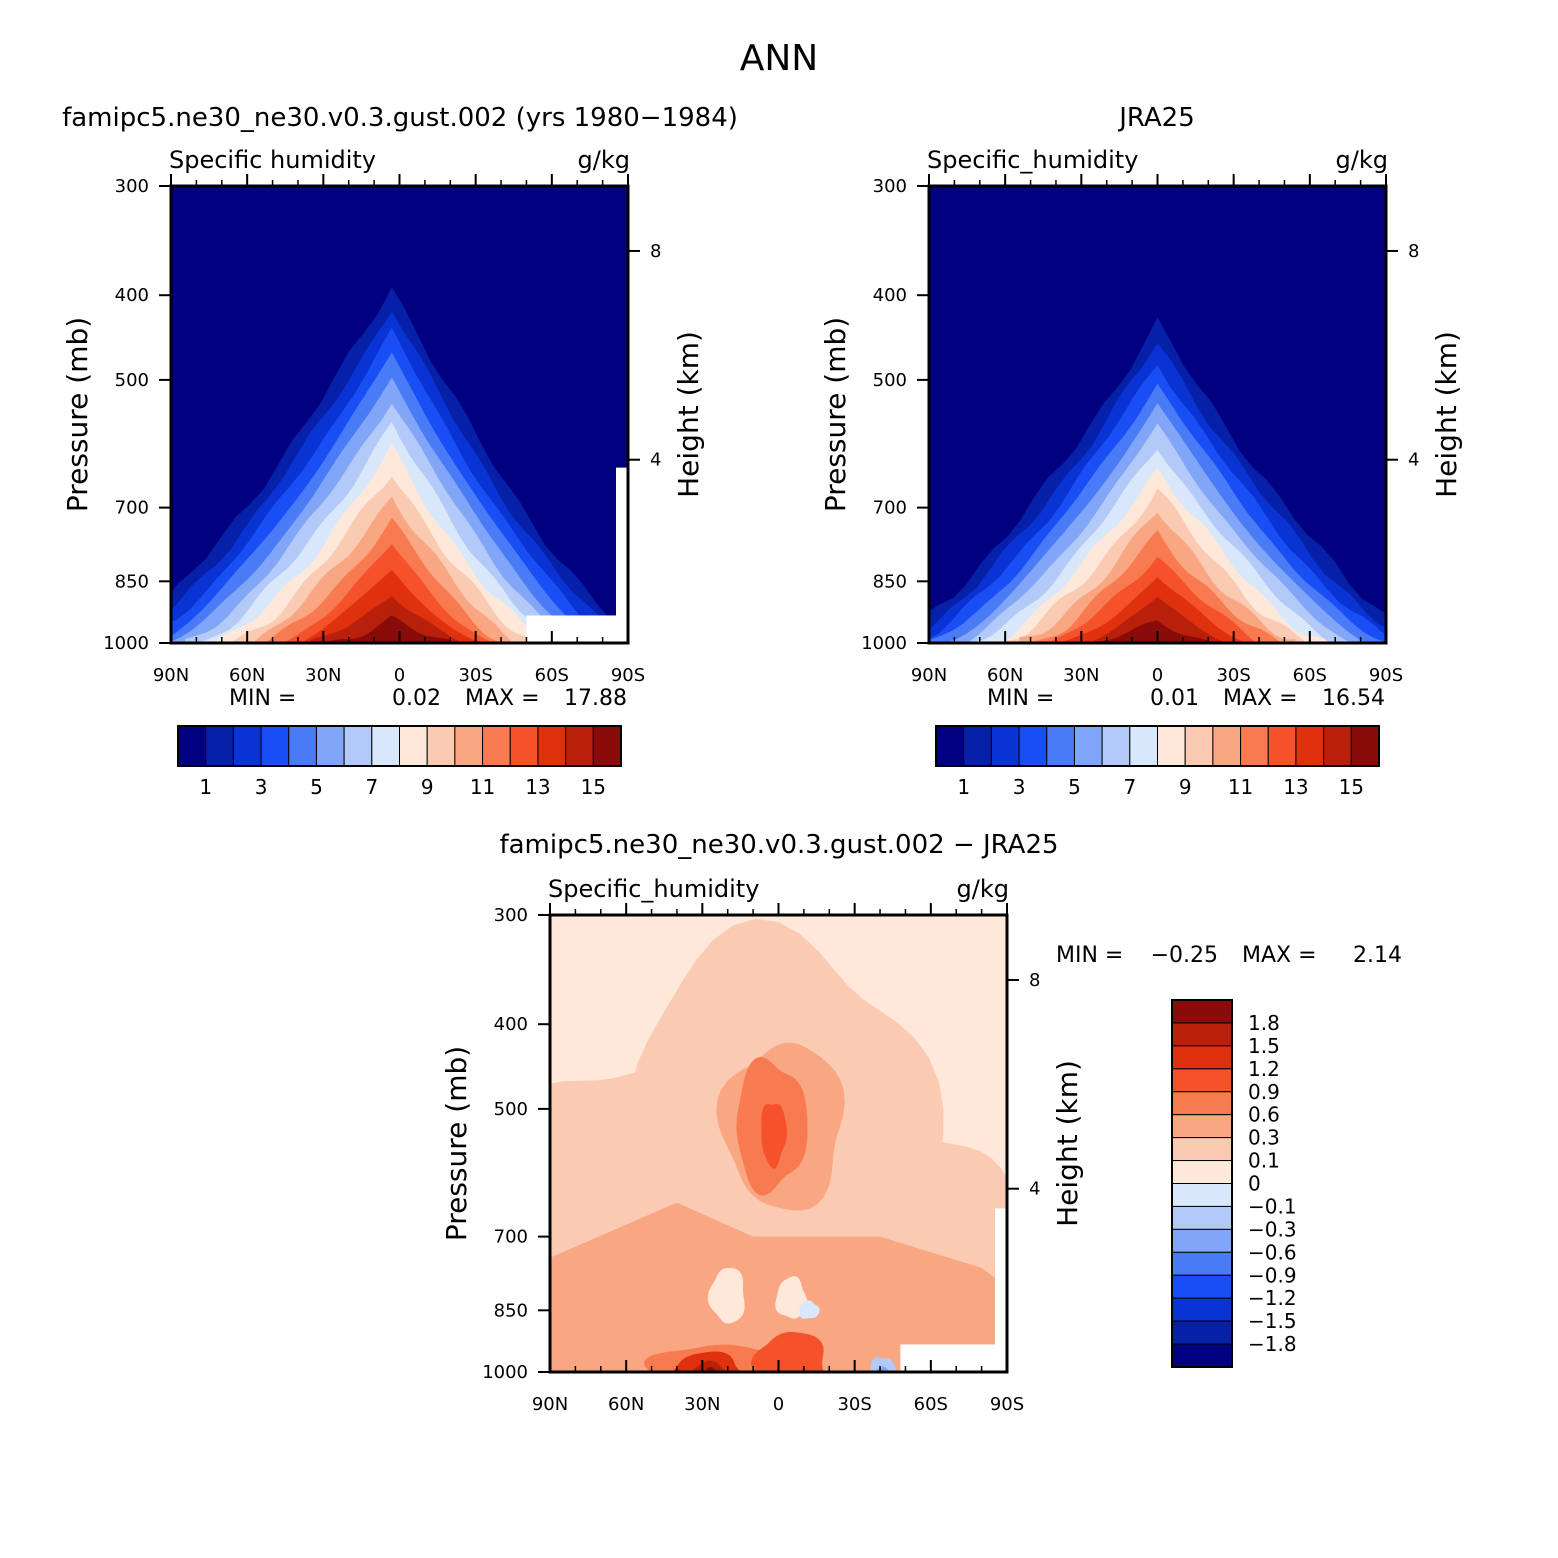 Image resolution: width=1558 pixels, height=1558 pixels. I want to click on colorbar-label: 9, so click(1185, 787).